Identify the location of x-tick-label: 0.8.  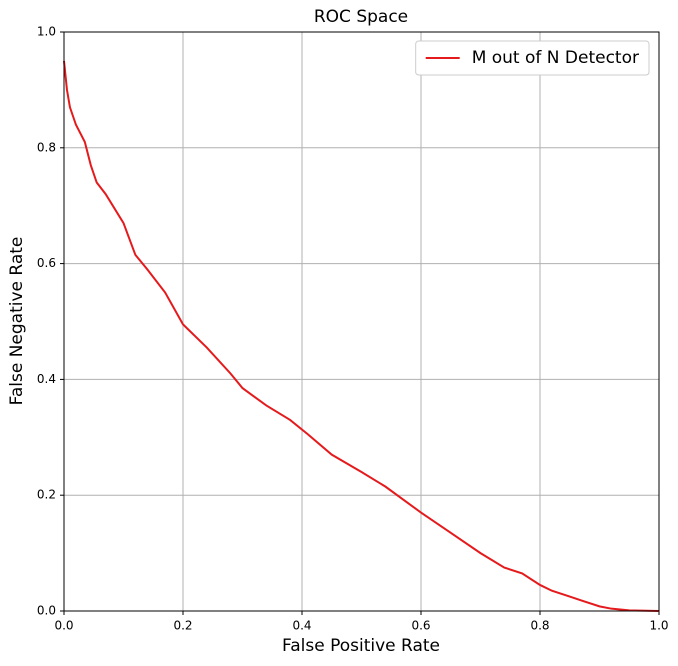
(539, 626).